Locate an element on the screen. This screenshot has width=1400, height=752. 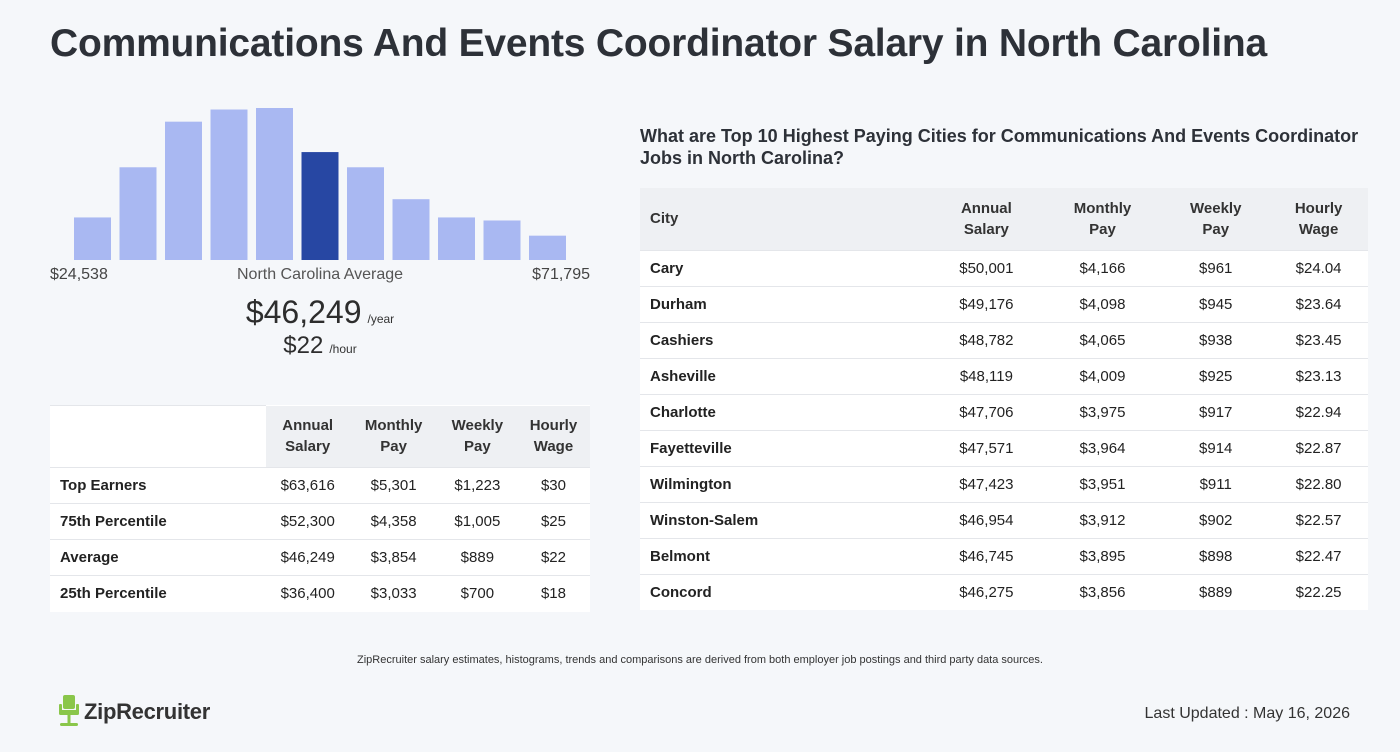
hourly-cell: $30 is located at coordinates (553, 485).